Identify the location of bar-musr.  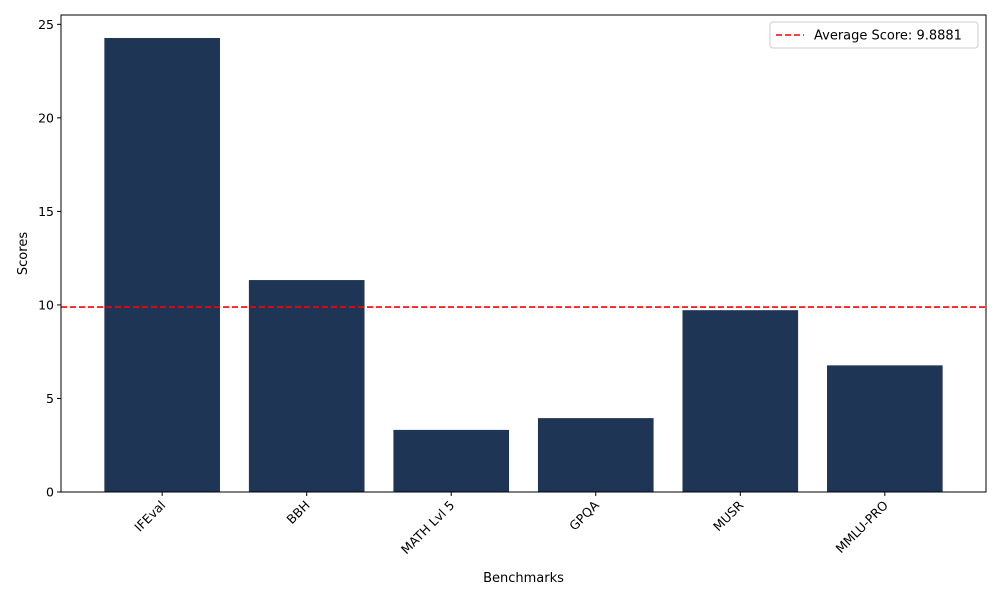
(740, 401).